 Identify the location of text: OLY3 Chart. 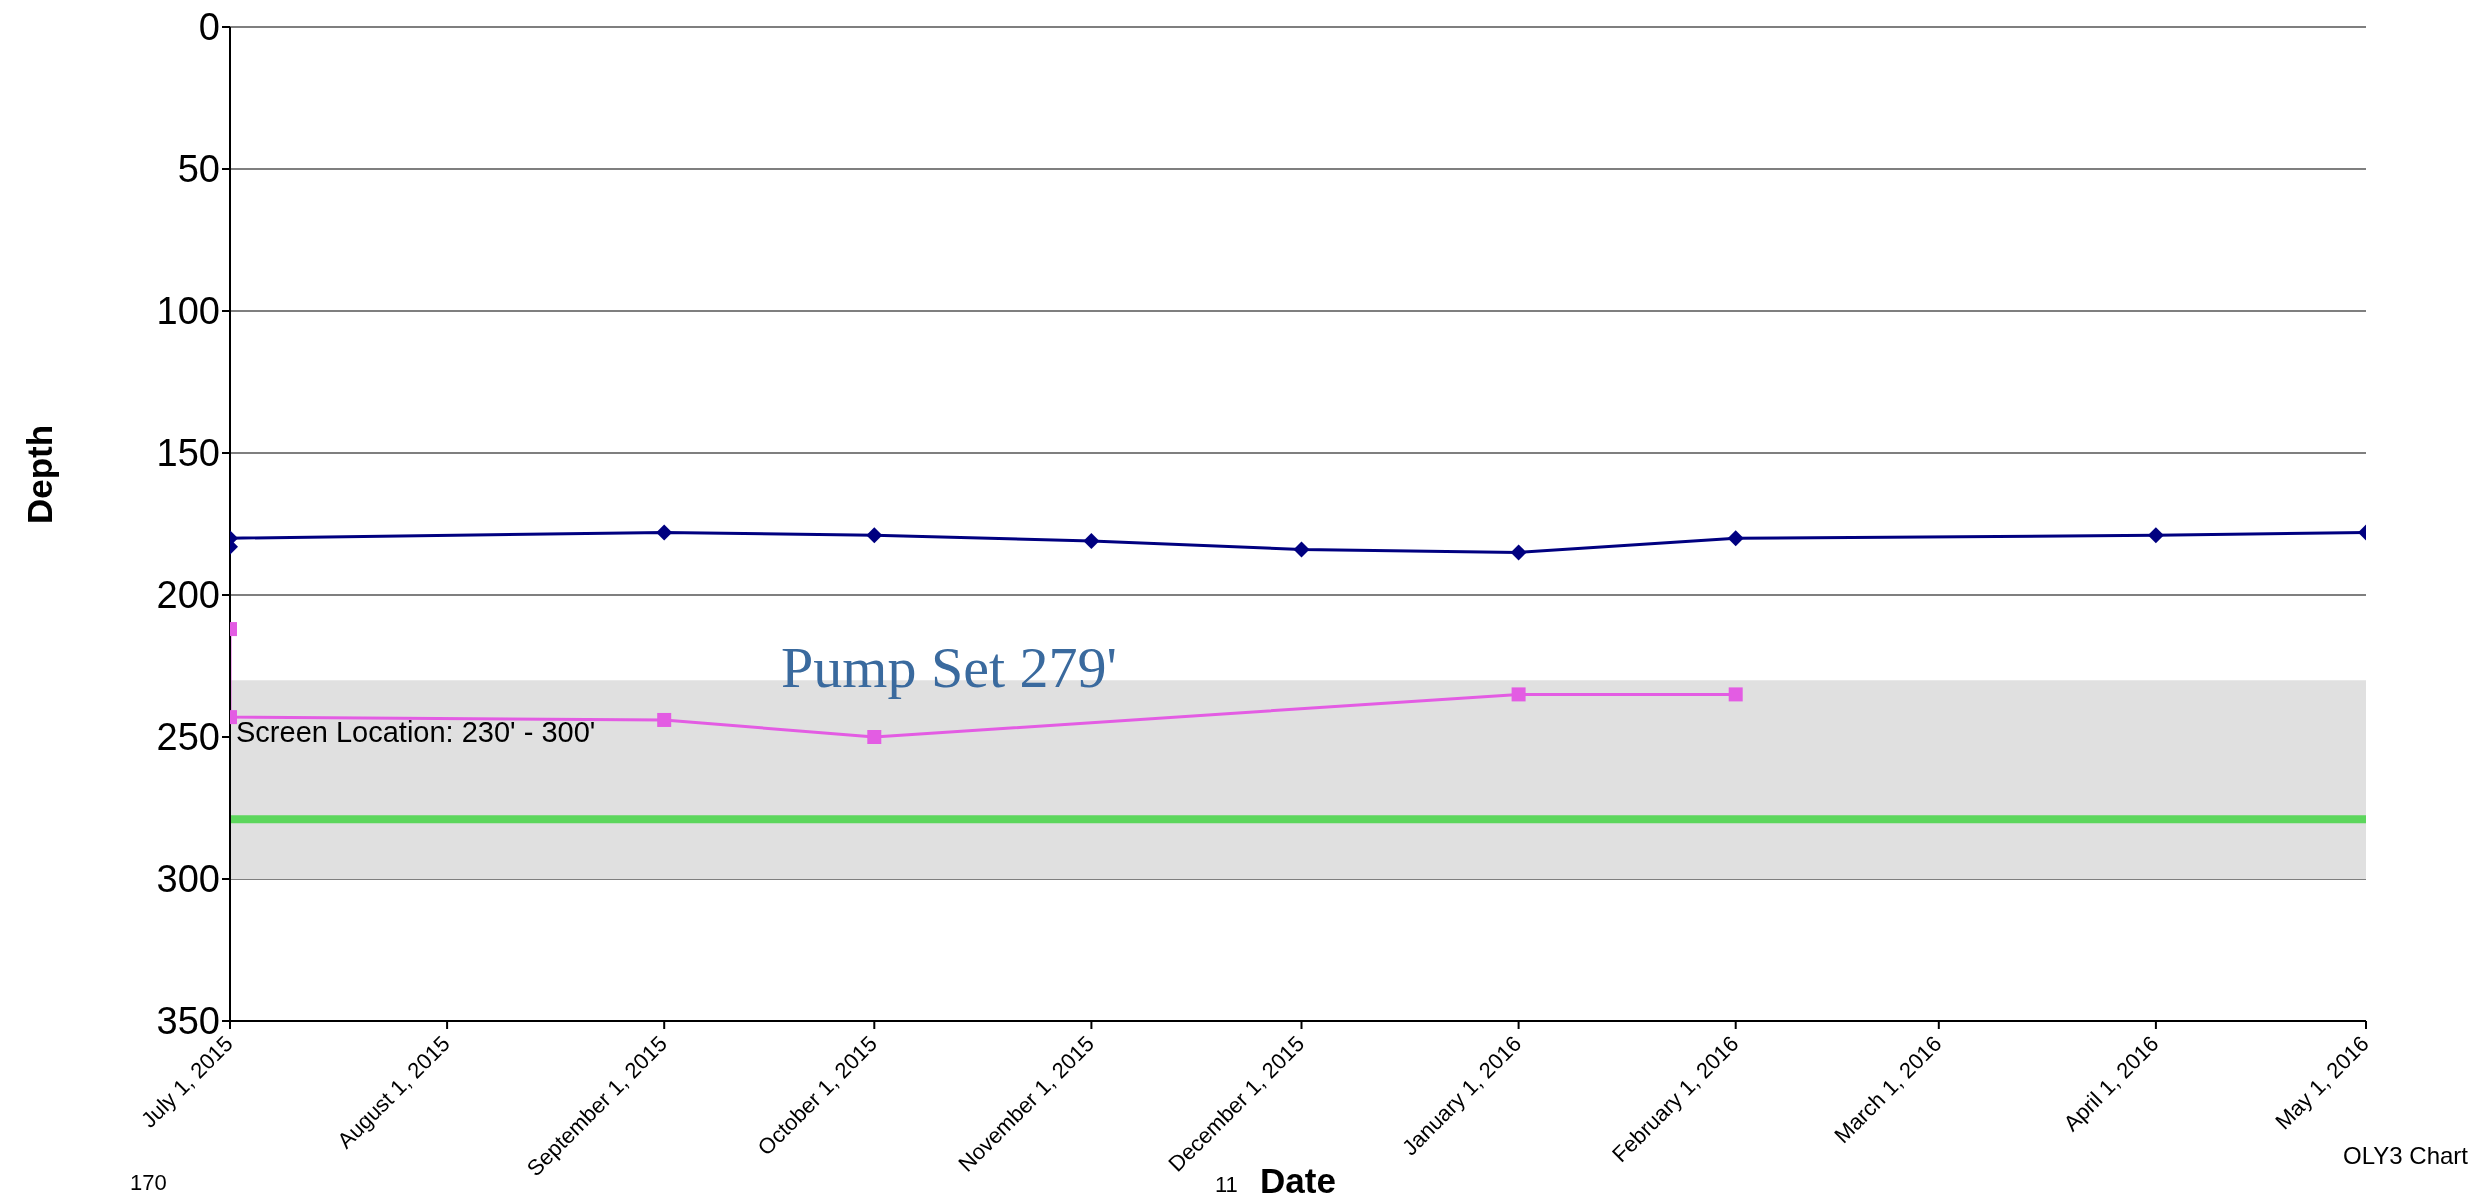
(2405, 1156).